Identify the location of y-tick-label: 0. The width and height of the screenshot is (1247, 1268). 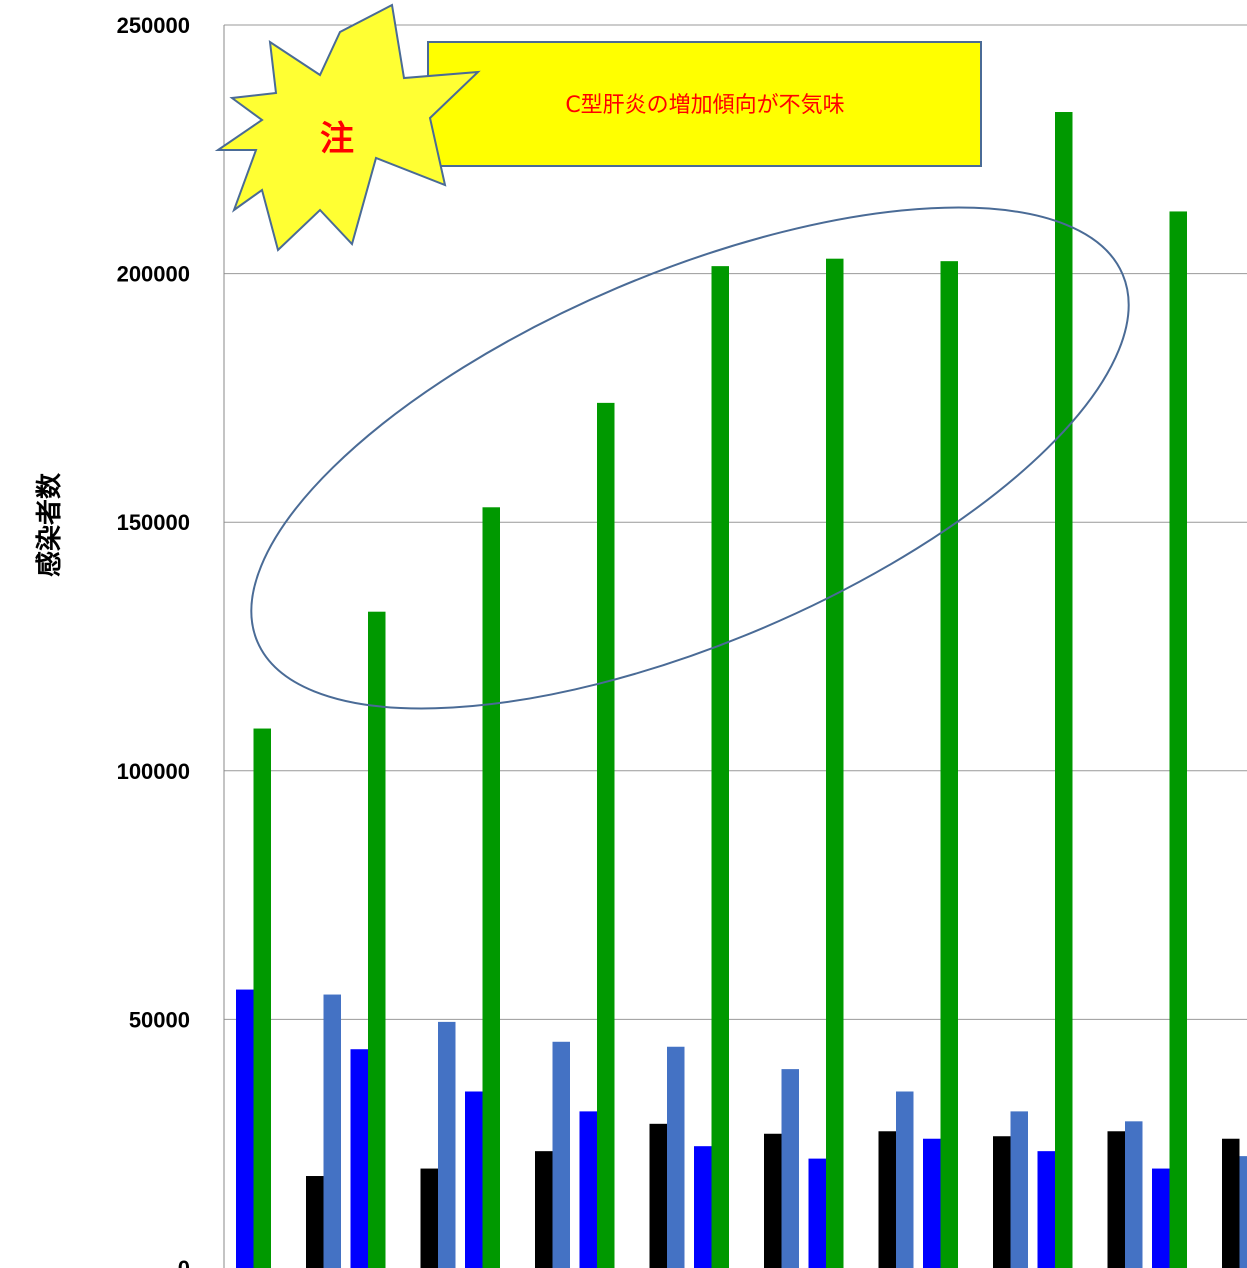
(184, 1262).